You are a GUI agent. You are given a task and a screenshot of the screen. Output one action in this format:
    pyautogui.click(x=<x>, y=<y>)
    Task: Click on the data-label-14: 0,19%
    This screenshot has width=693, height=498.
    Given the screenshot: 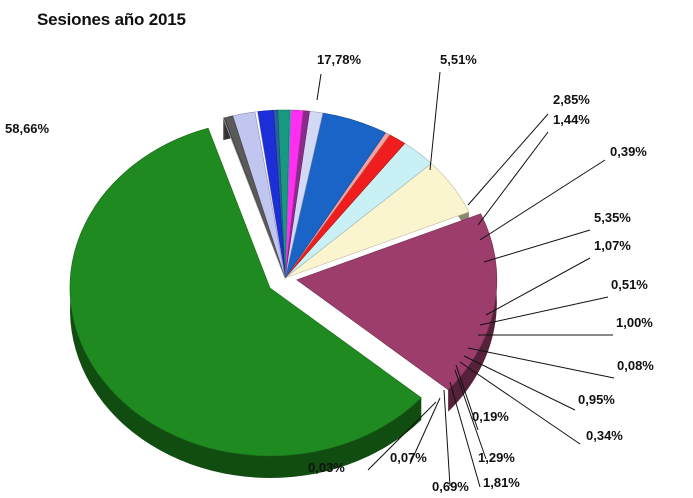 What is the action you would take?
    pyautogui.click(x=490, y=416)
    